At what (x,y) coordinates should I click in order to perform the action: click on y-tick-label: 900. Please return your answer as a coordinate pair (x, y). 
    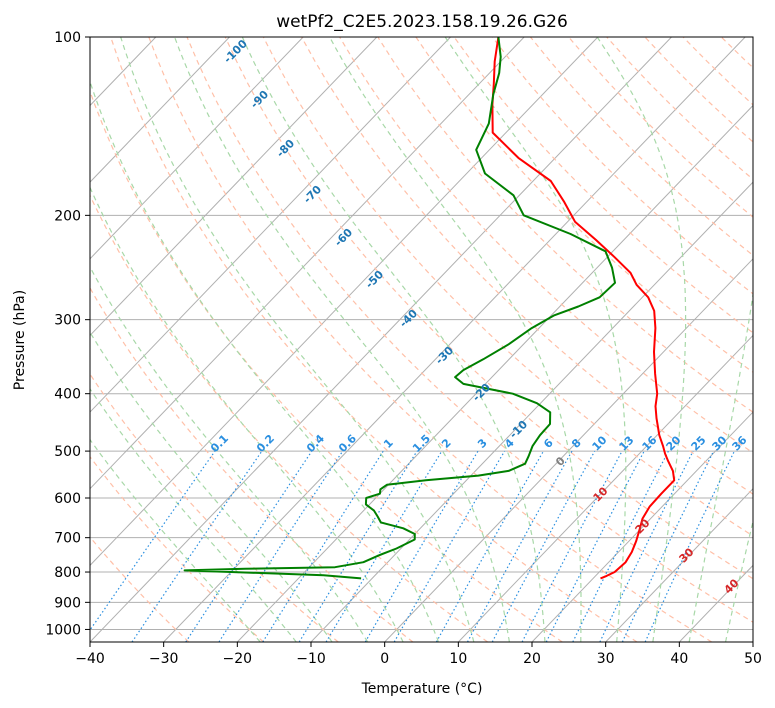
    Looking at the image, I should click on (67, 603).